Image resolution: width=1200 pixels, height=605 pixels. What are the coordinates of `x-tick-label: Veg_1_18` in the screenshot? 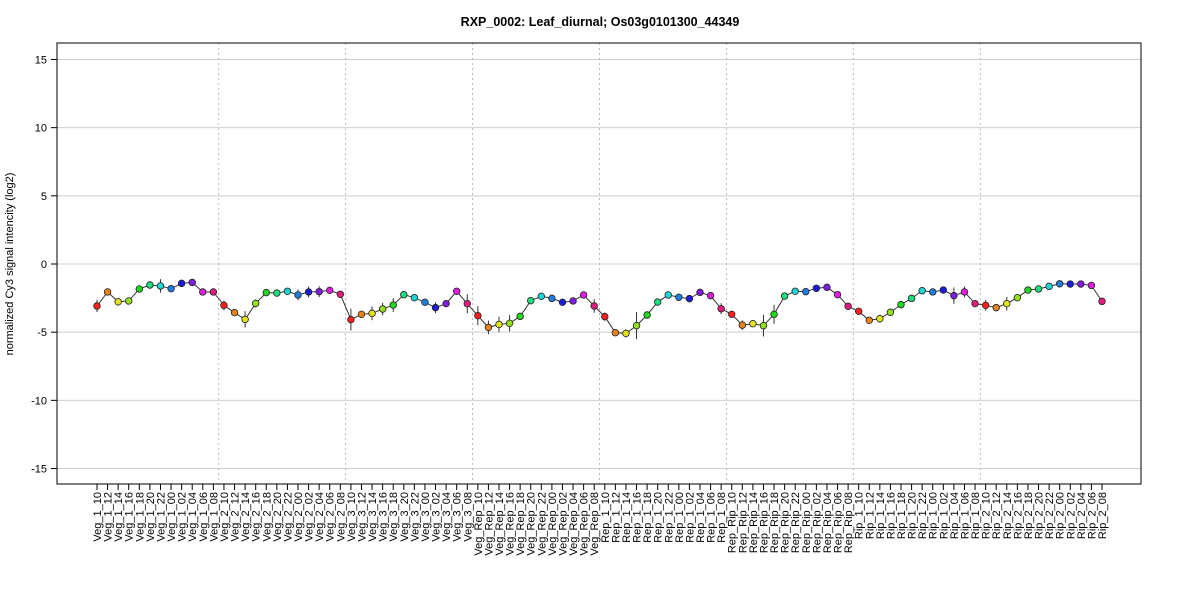 It's located at (140, 517).